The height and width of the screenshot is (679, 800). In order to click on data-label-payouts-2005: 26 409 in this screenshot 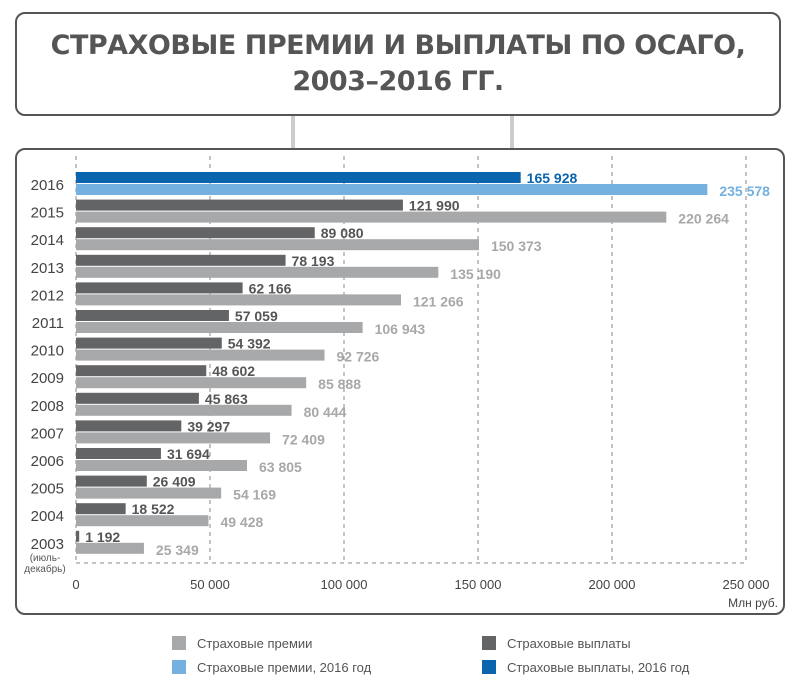, I will do `click(174, 482)`.